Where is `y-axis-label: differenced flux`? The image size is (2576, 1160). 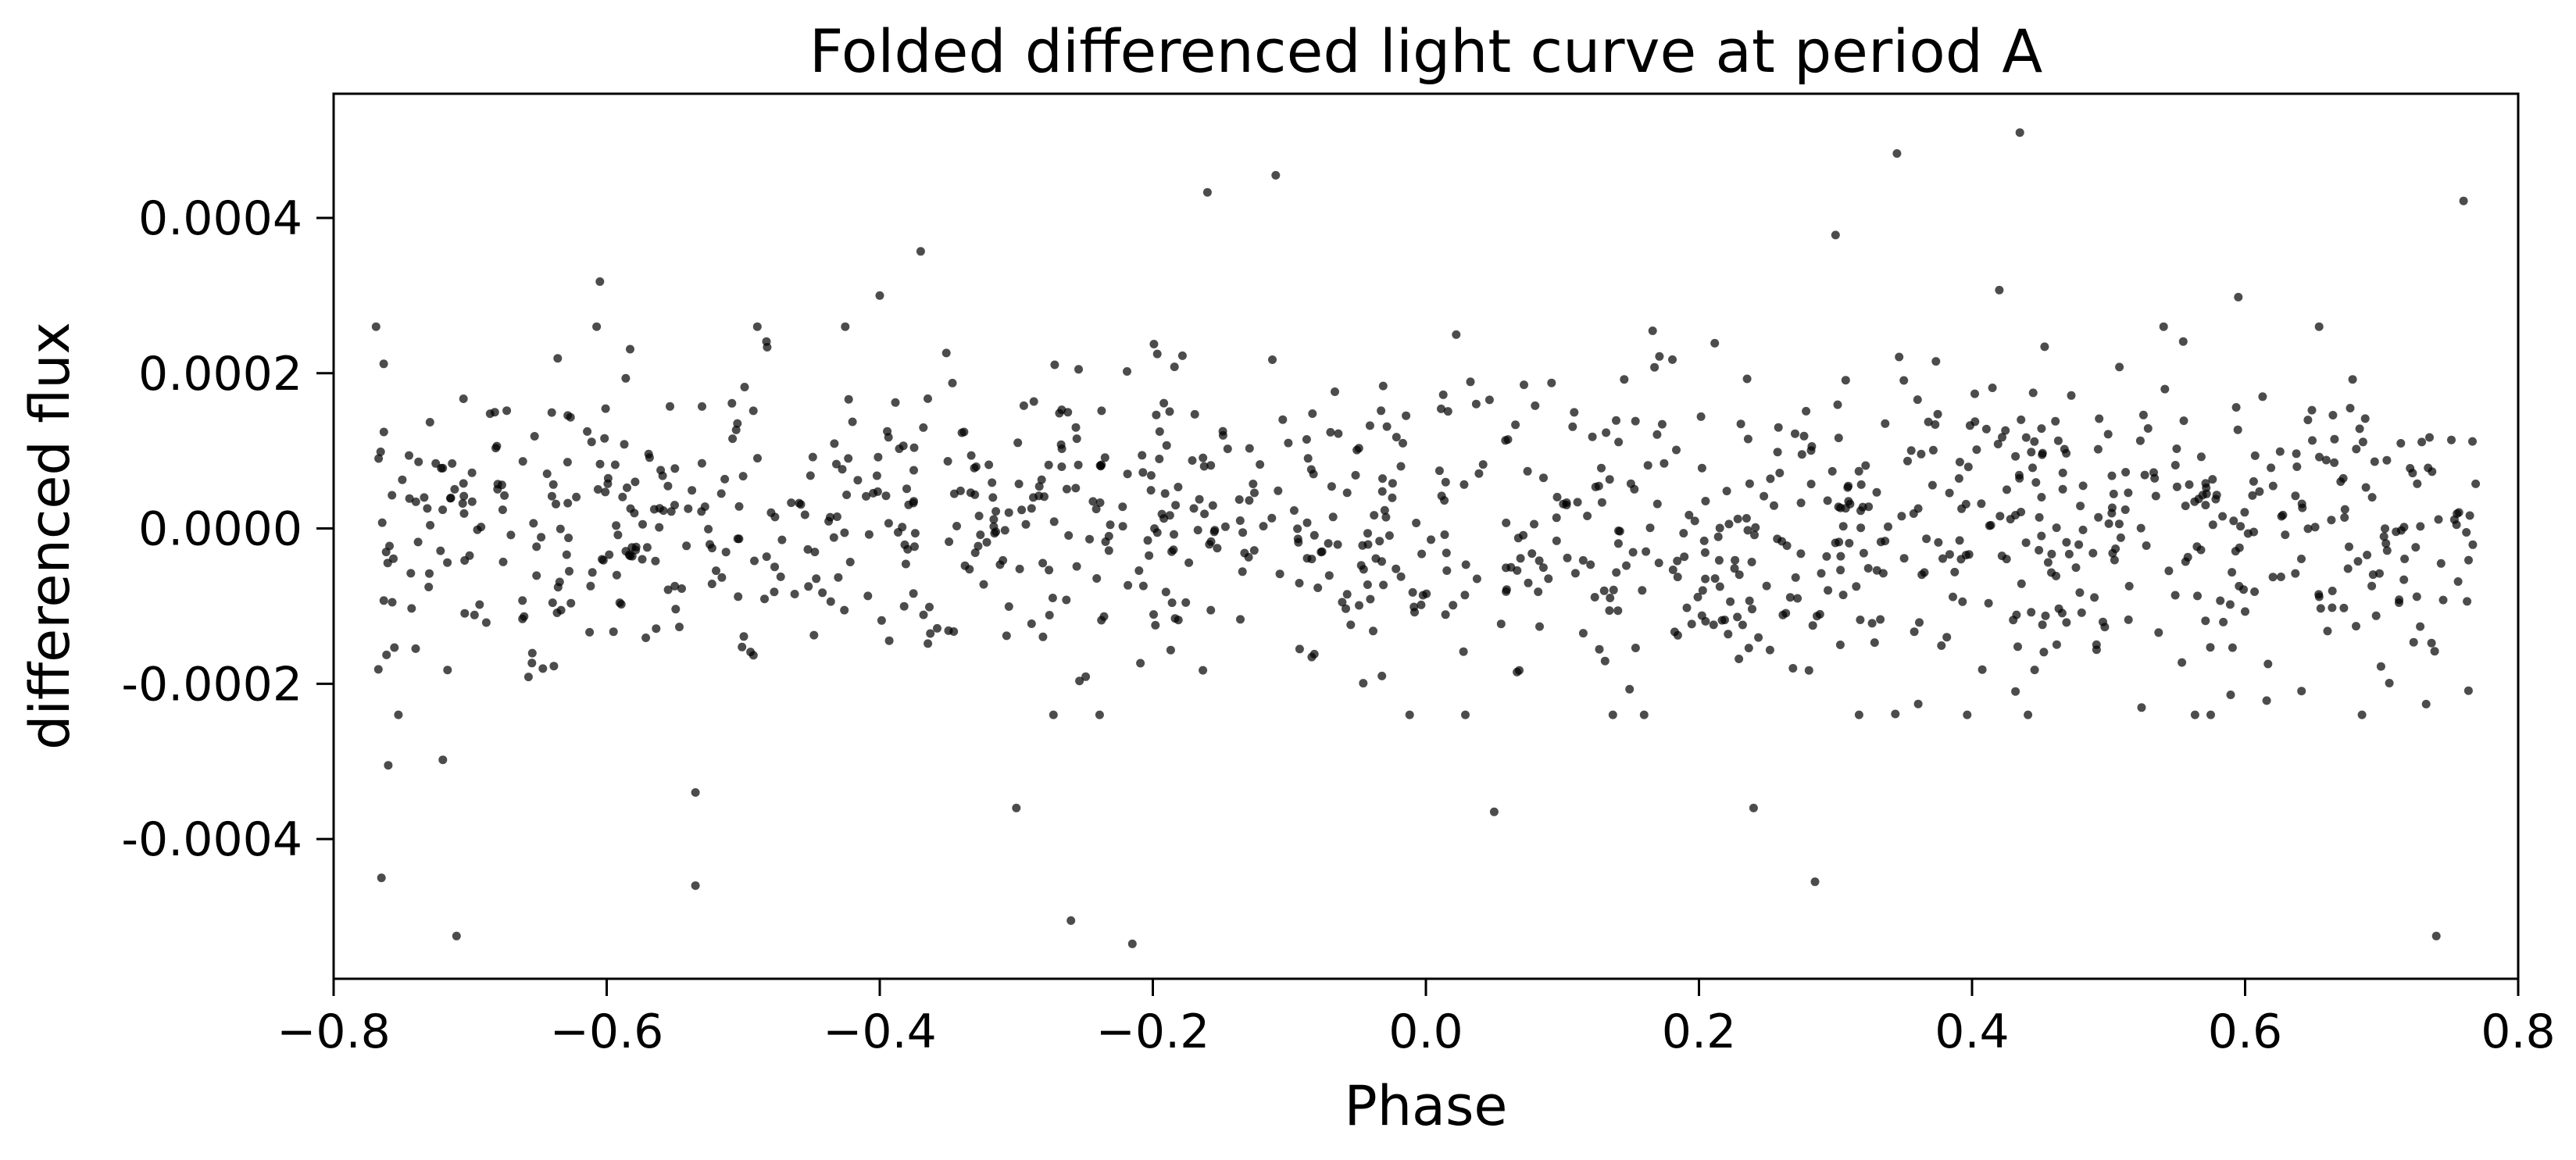 y-axis-label: differenced flux is located at coordinates (50, 536).